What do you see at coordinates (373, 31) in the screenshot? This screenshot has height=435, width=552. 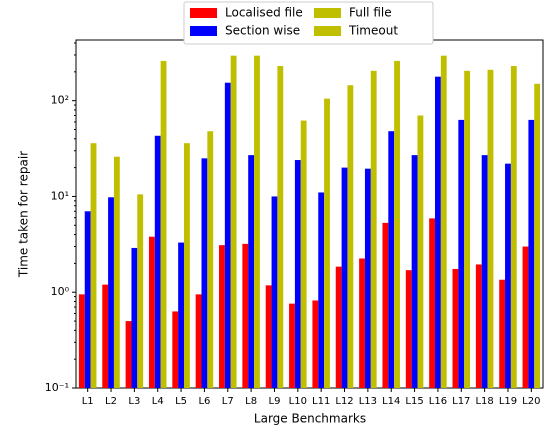 I see `legend-label: Timeout` at bounding box center [373, 31].